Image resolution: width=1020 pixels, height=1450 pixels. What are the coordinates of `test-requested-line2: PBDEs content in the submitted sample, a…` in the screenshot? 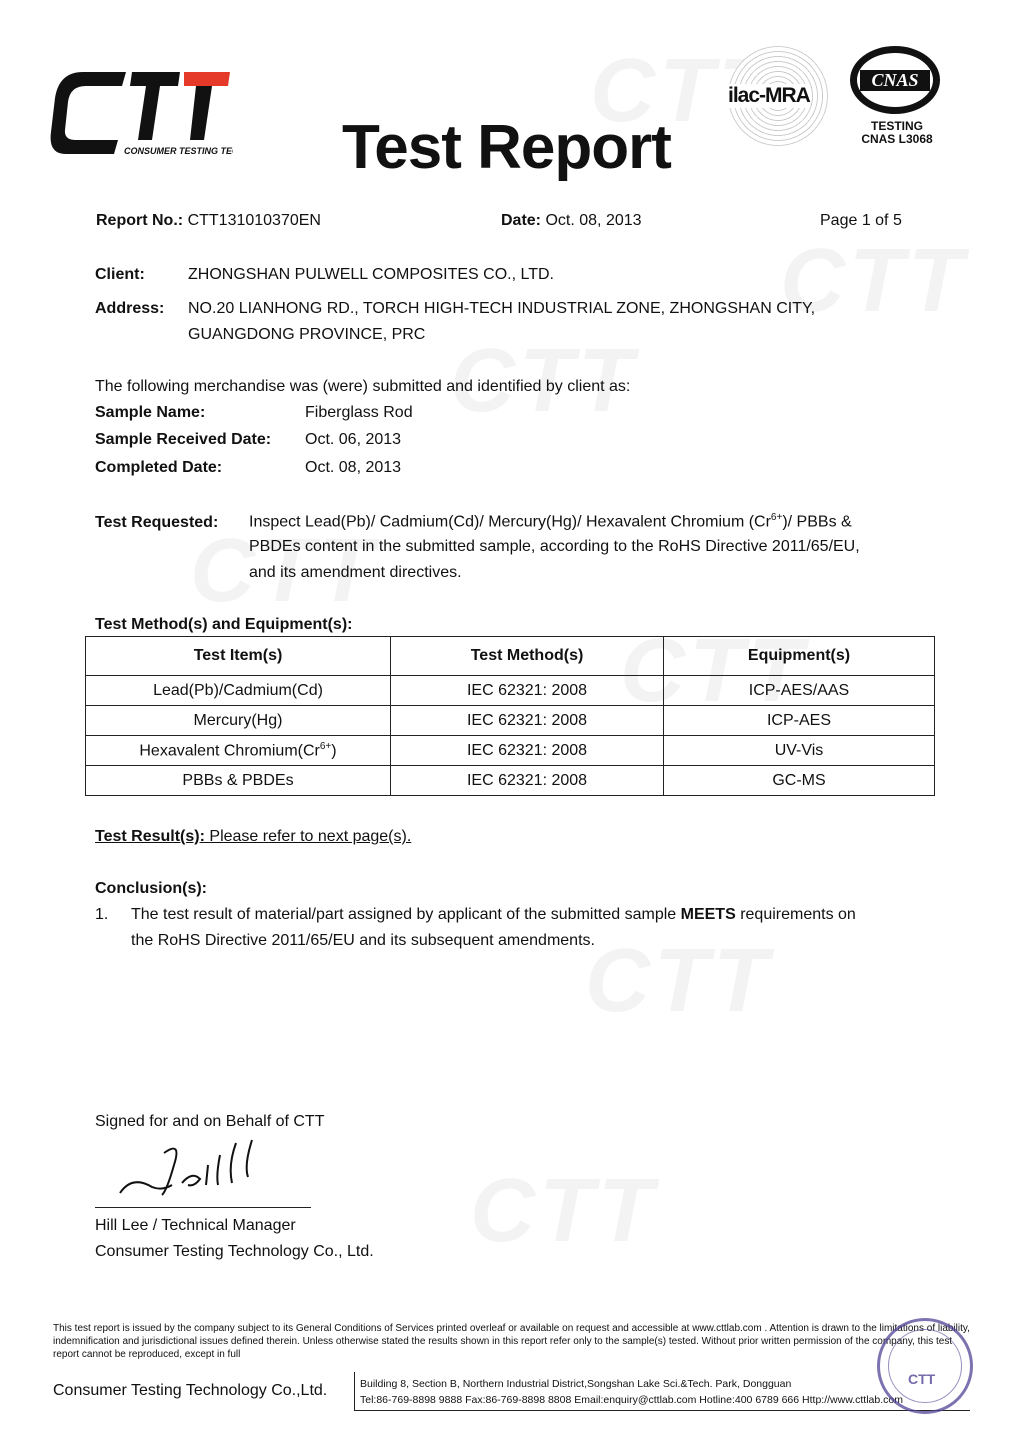 It's located at (554, 546).